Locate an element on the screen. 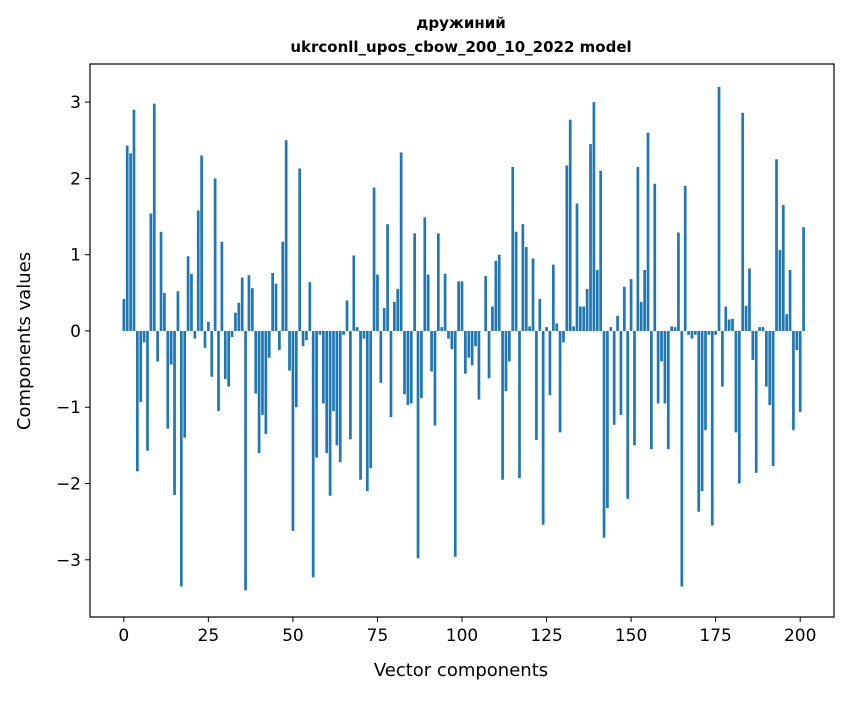 The width and height of the screenshot is (847, 701). y-tick-label: −3 is located at coordinates (68, 561).